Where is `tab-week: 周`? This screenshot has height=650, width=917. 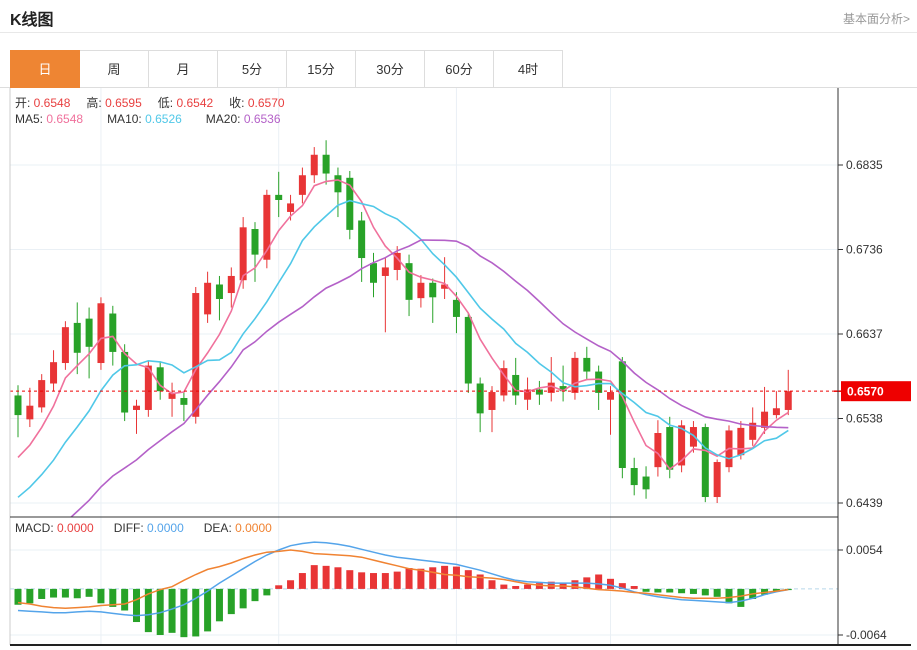
tab-week: 周 is located at coordinates (114, 69).